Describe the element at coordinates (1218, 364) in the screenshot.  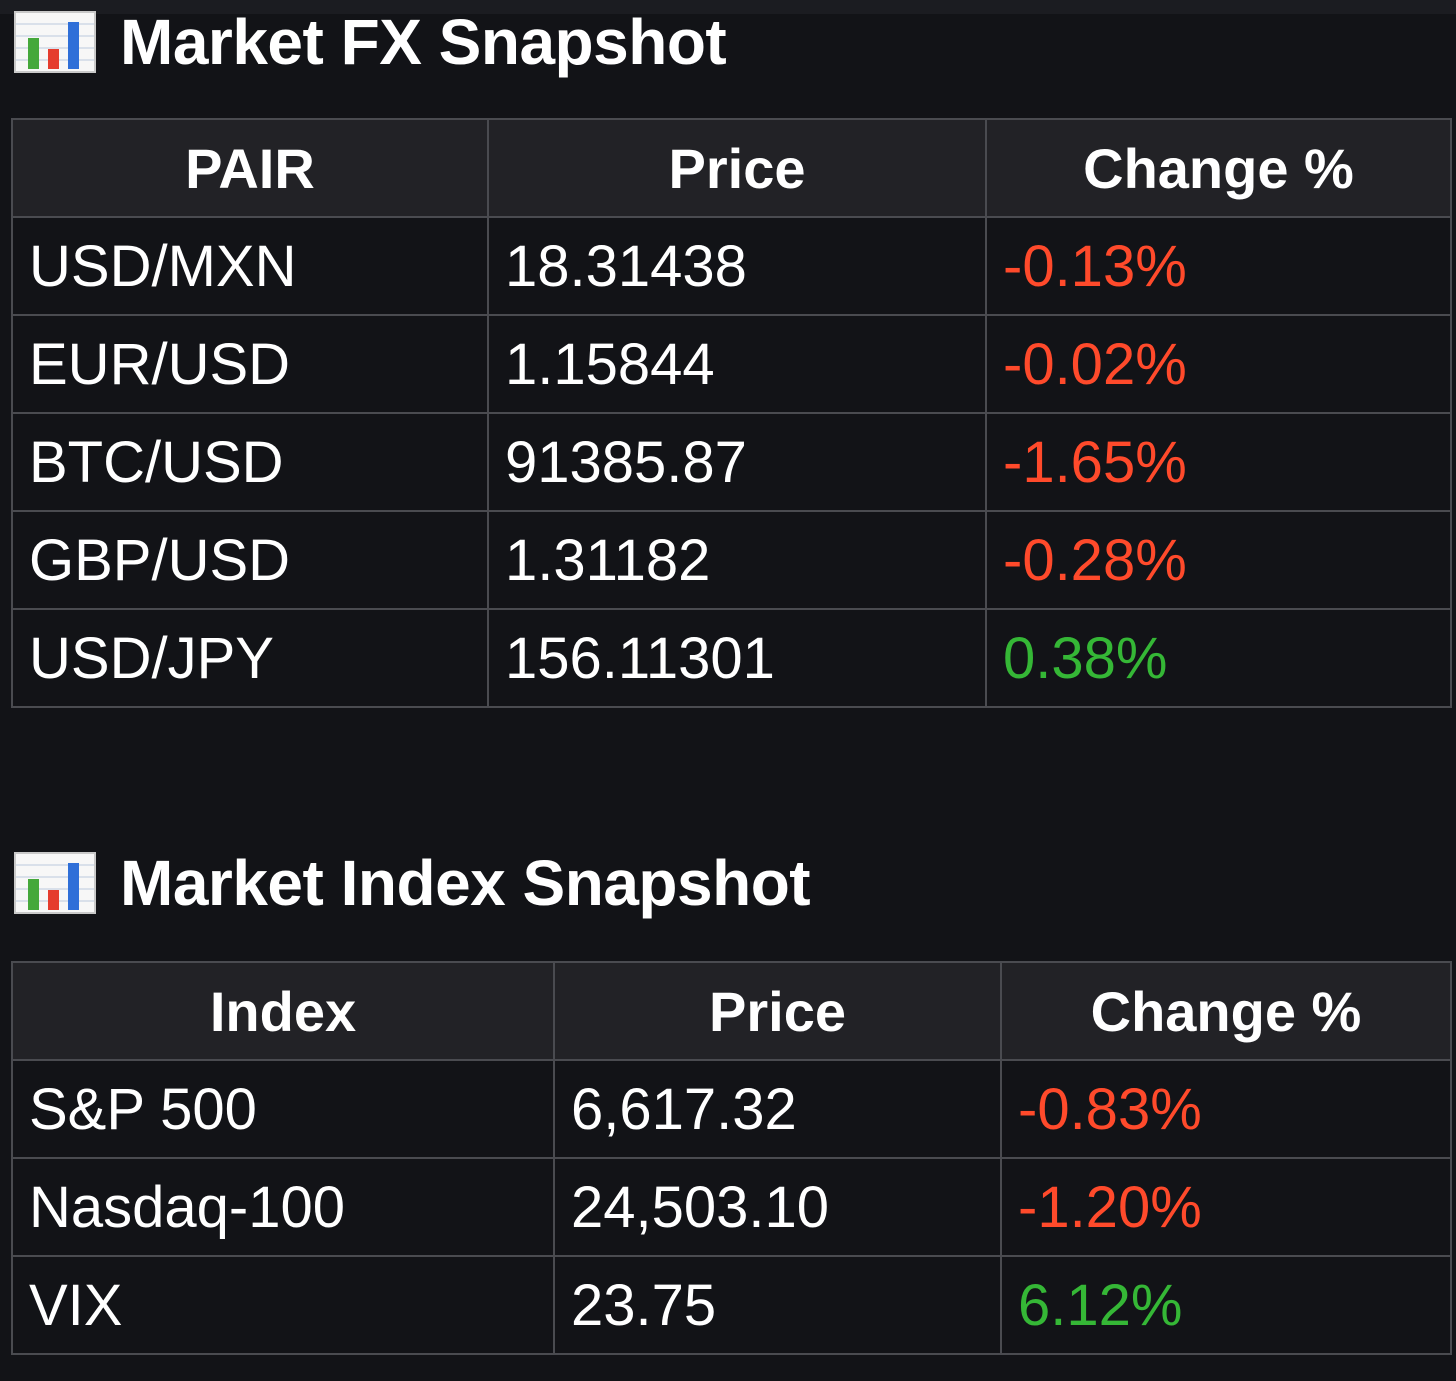
I see `fx-change-cell: -0.02%` at that location.